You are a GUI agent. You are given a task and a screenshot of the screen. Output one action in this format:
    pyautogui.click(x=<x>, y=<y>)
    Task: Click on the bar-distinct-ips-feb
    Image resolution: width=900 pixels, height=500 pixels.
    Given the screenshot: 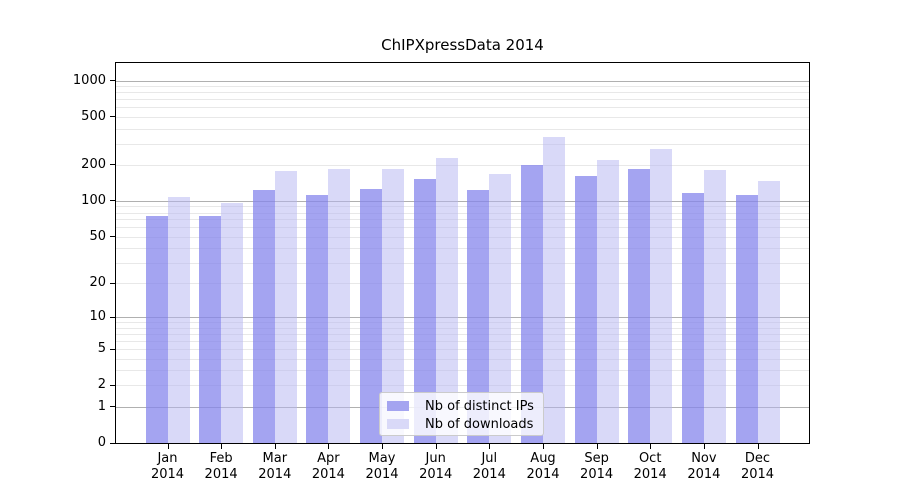 What is the action you would take?
    pyautogui.click(x=210, y=329)
    